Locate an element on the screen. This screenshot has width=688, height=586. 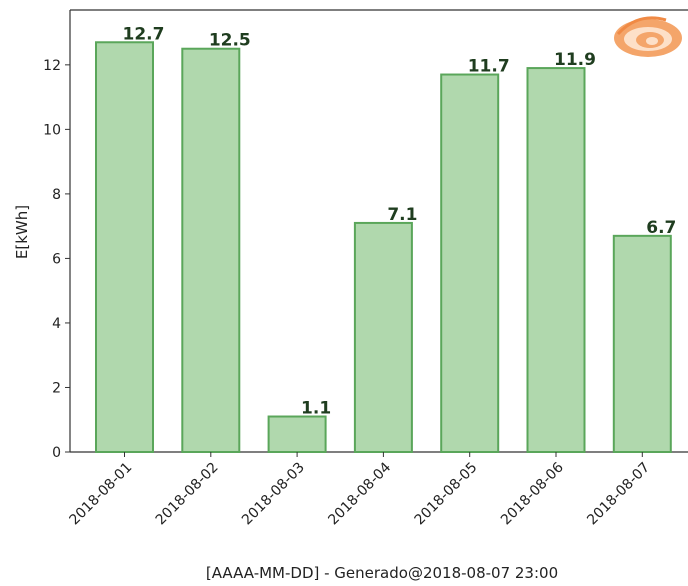
swirl-eye-logo is located at coordinates (648, 36).